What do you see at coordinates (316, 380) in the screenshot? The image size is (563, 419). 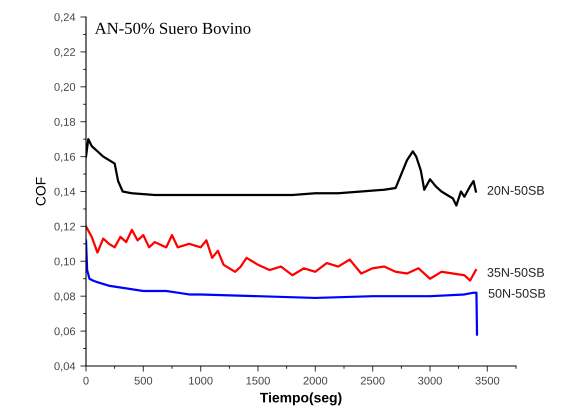 I see `x-tick-label: 2000` at bounding box center [316, 380].